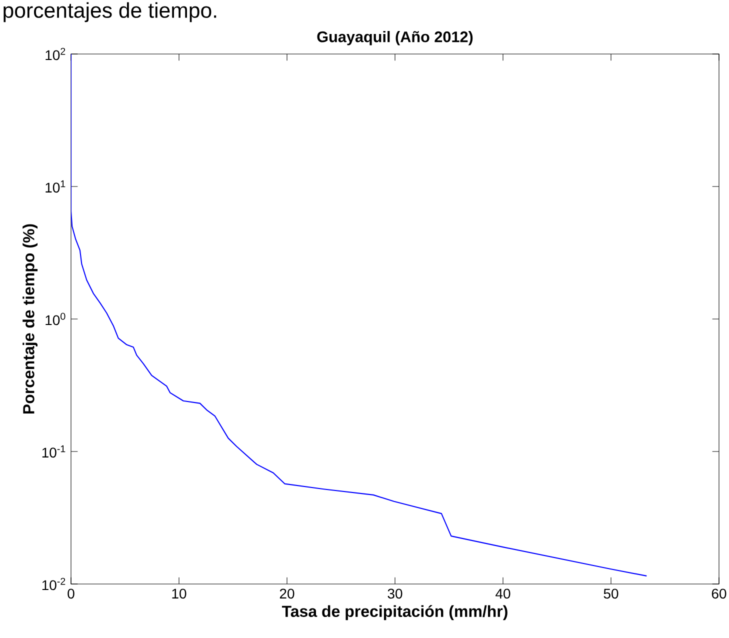  Describe the element at coordinates (54, 584) in the screenshot. I see `y-tick-label: 10$^{-2}$` at that location.